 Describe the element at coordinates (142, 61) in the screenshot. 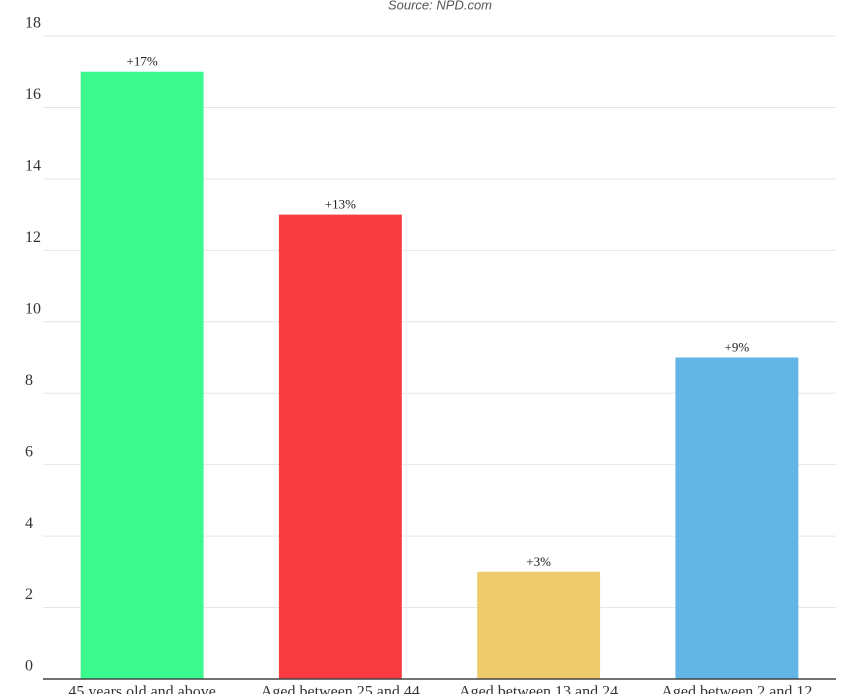

I see `value-label: +17%` at that location.